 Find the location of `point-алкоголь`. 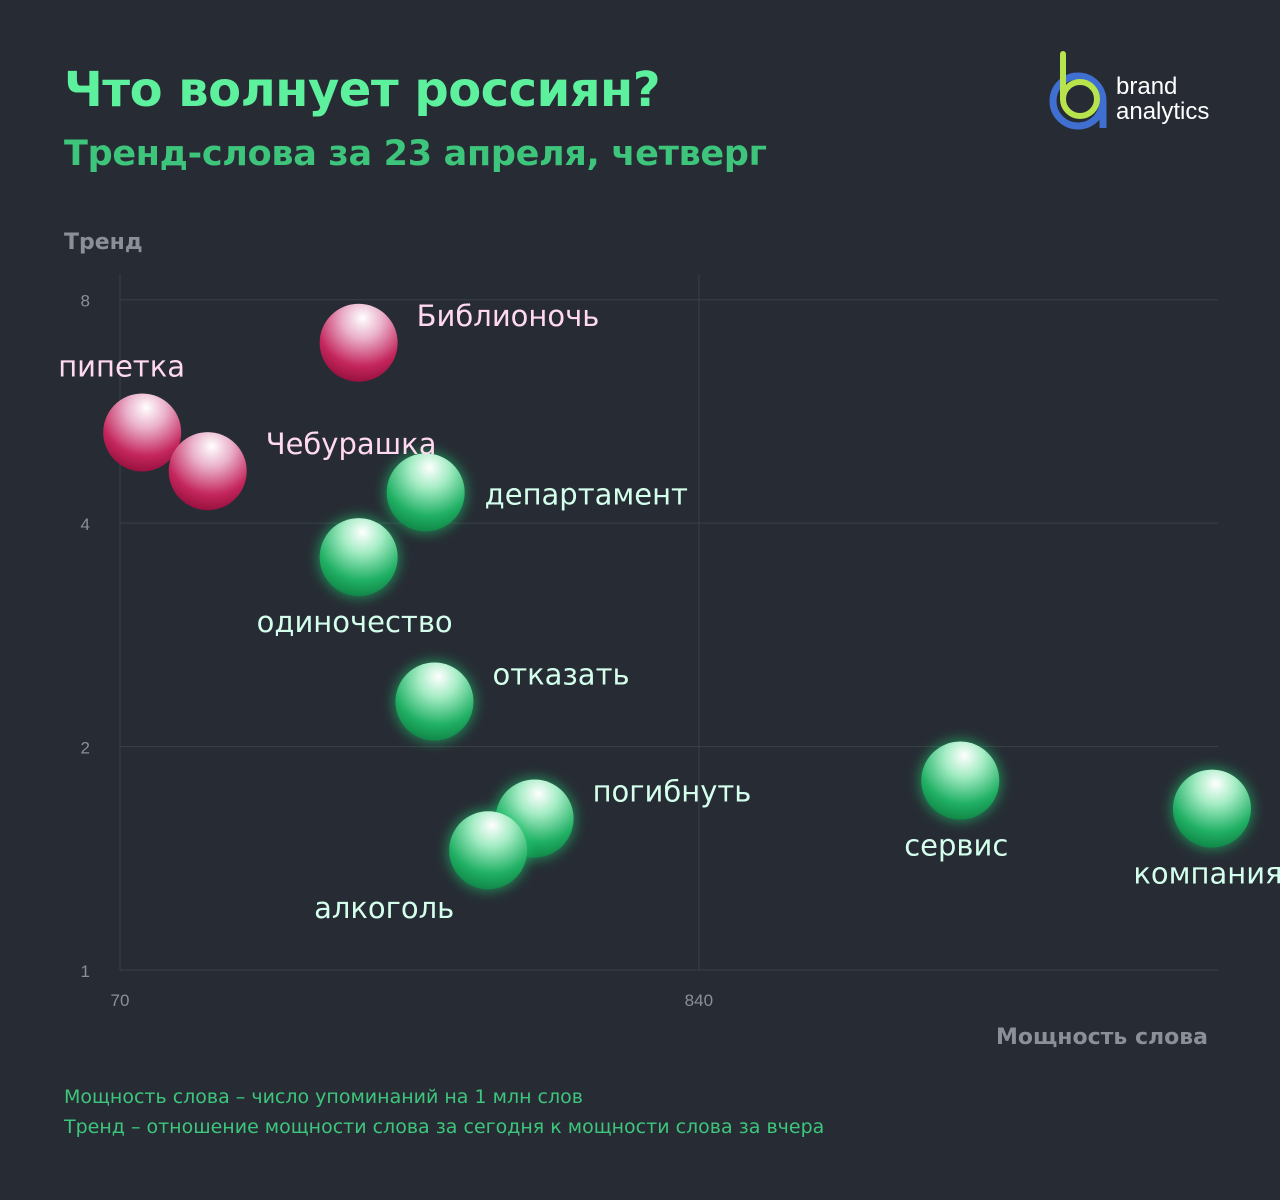

point-алкоголь is located at coordinates (488, 850).